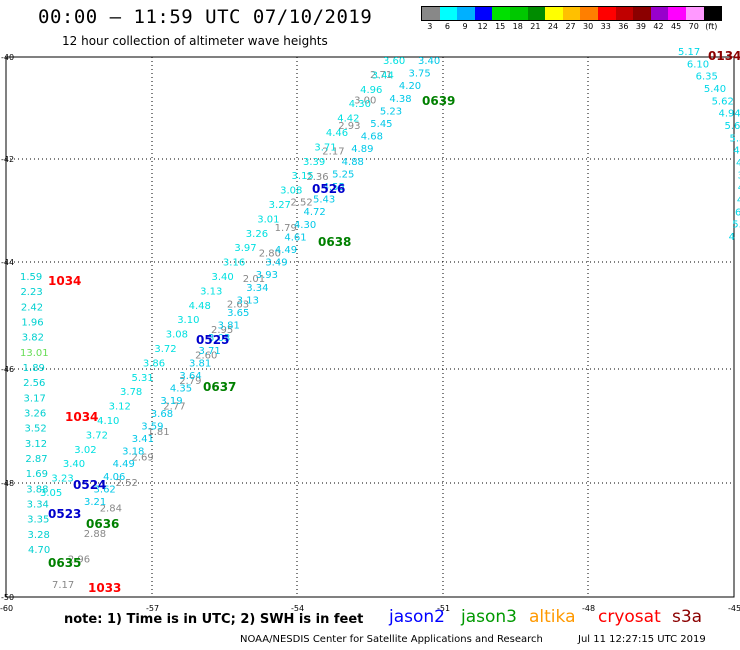  What do you see at coordinates (37, 474) in the screenshot?
I see `swh-value: 1.69` at bounding box center [37, 474].